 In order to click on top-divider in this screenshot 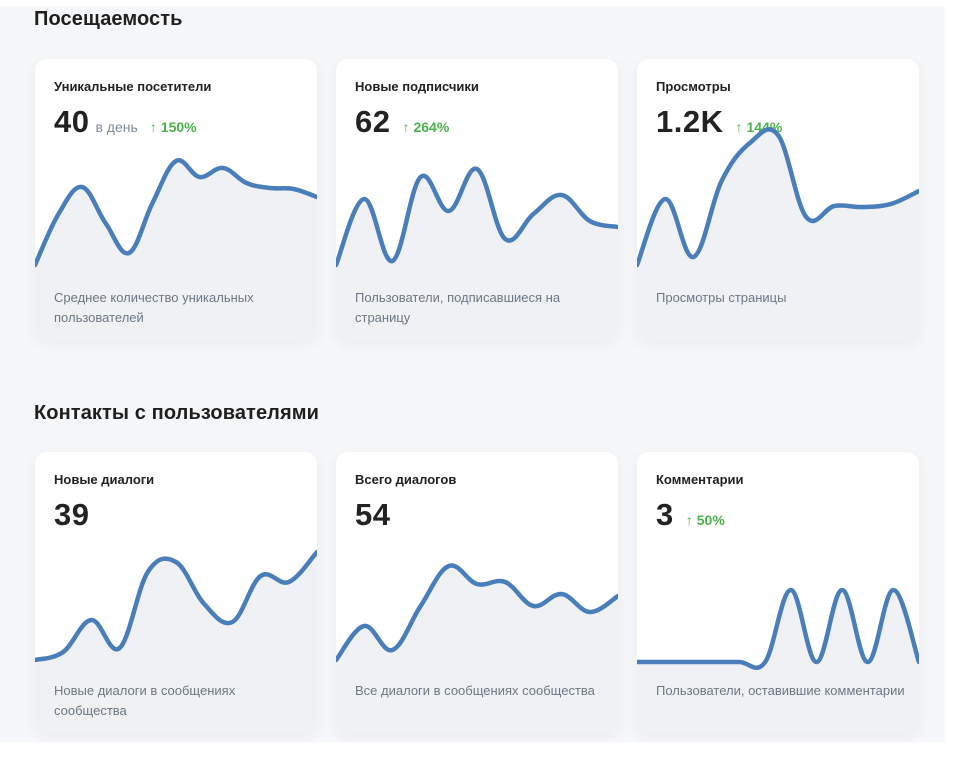, I will do `click(472, 3)`.